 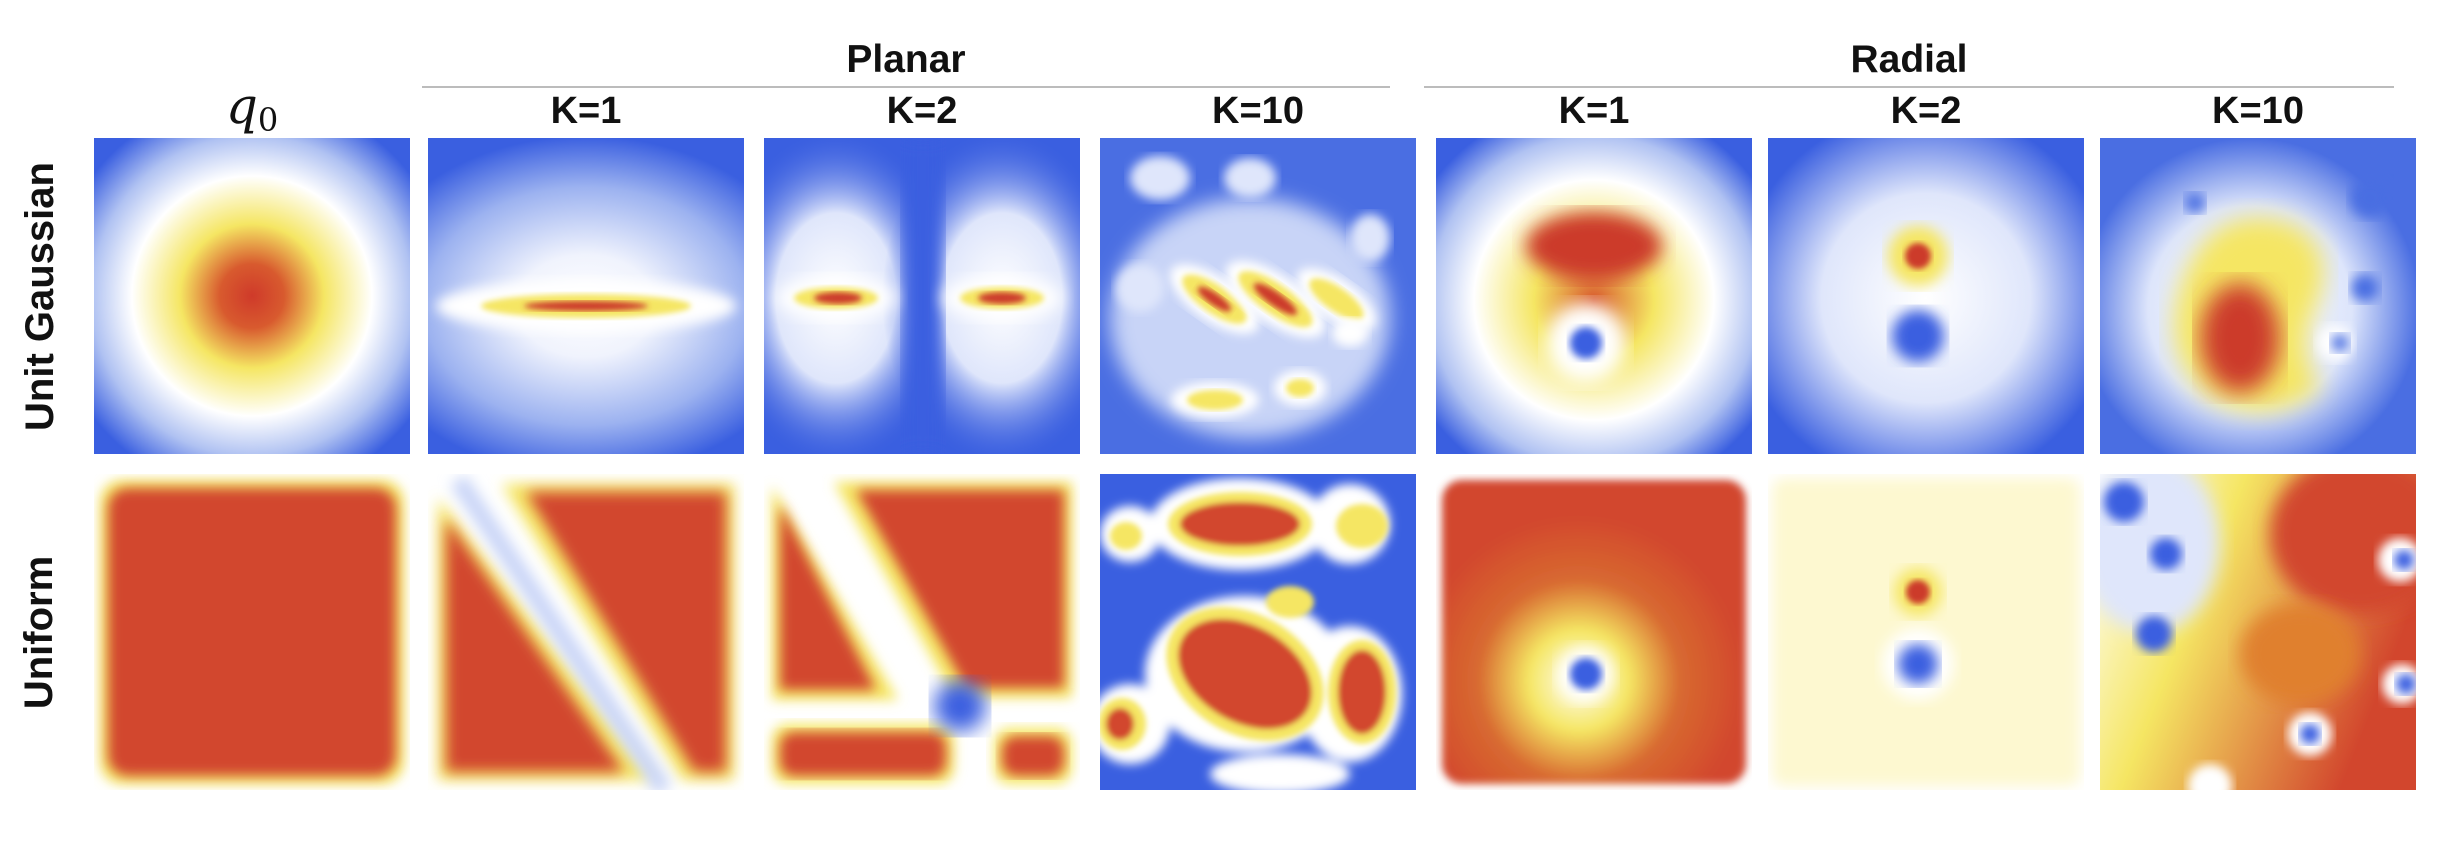 I want to click on row-label-uniform: Uniform, so click(x=39, y=632).